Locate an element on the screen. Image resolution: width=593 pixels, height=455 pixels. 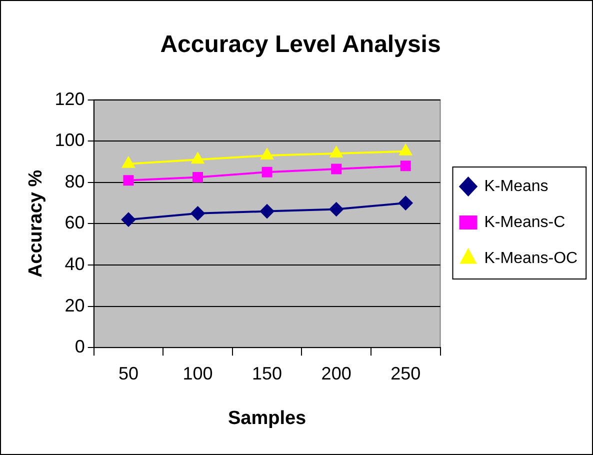
y-tick-label: 40 is located at coordinates (74, 264).